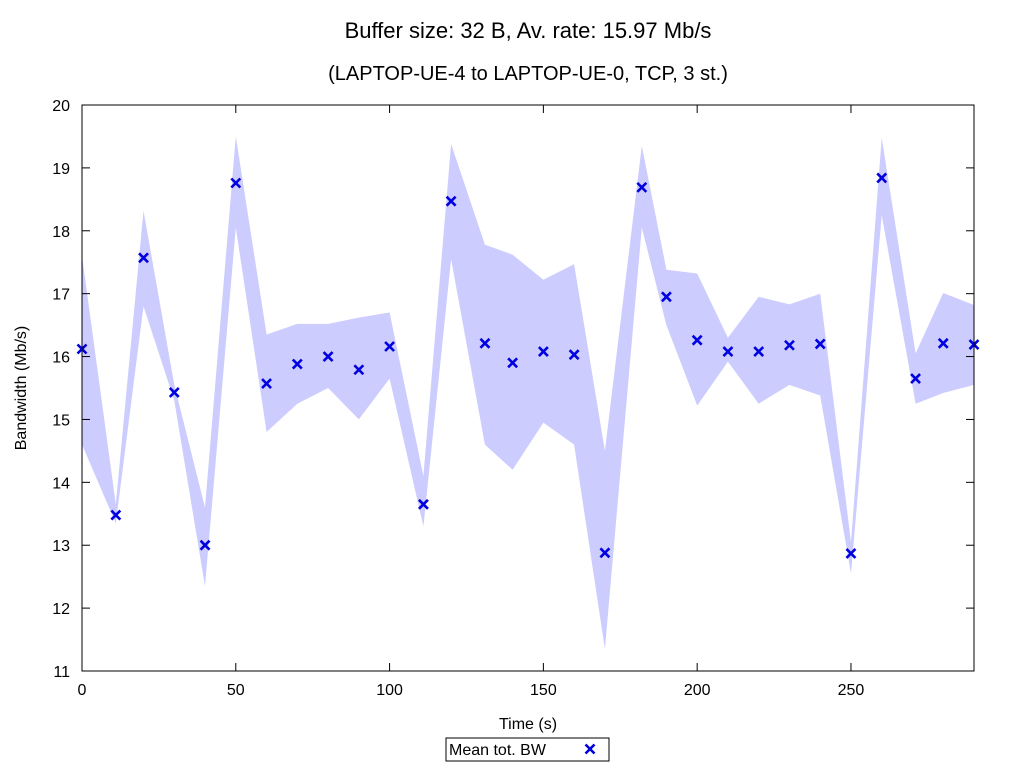 The width and height of the screenshot is (1024, 768). I want to click on chart-subtitle: (LAPTOP-UE-4 to LAPTOP-UE-0, TCP, 3 st.), so click(528, 74).